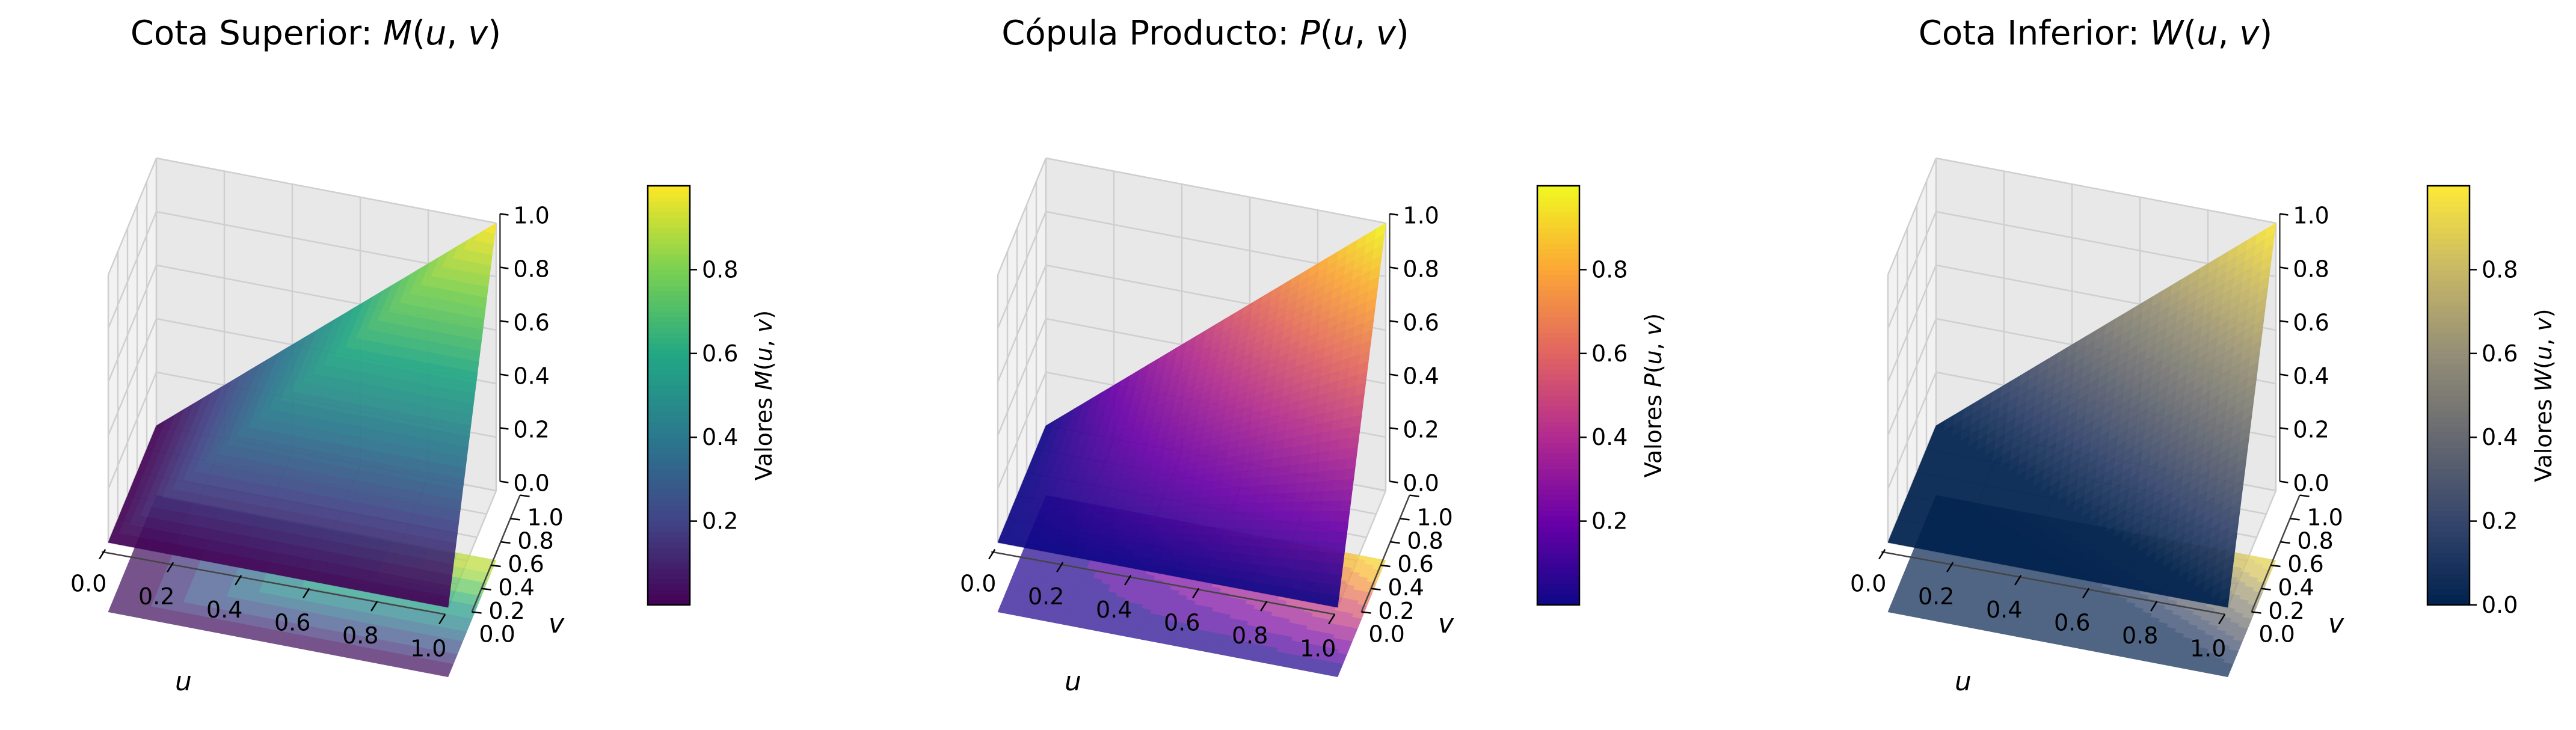 This screenshot has height=730, width=2576. What do you see at coordinates (531, 430) in the screenshot?
I see `z-tick-label: 0.2` at bounding box center [531, 430].